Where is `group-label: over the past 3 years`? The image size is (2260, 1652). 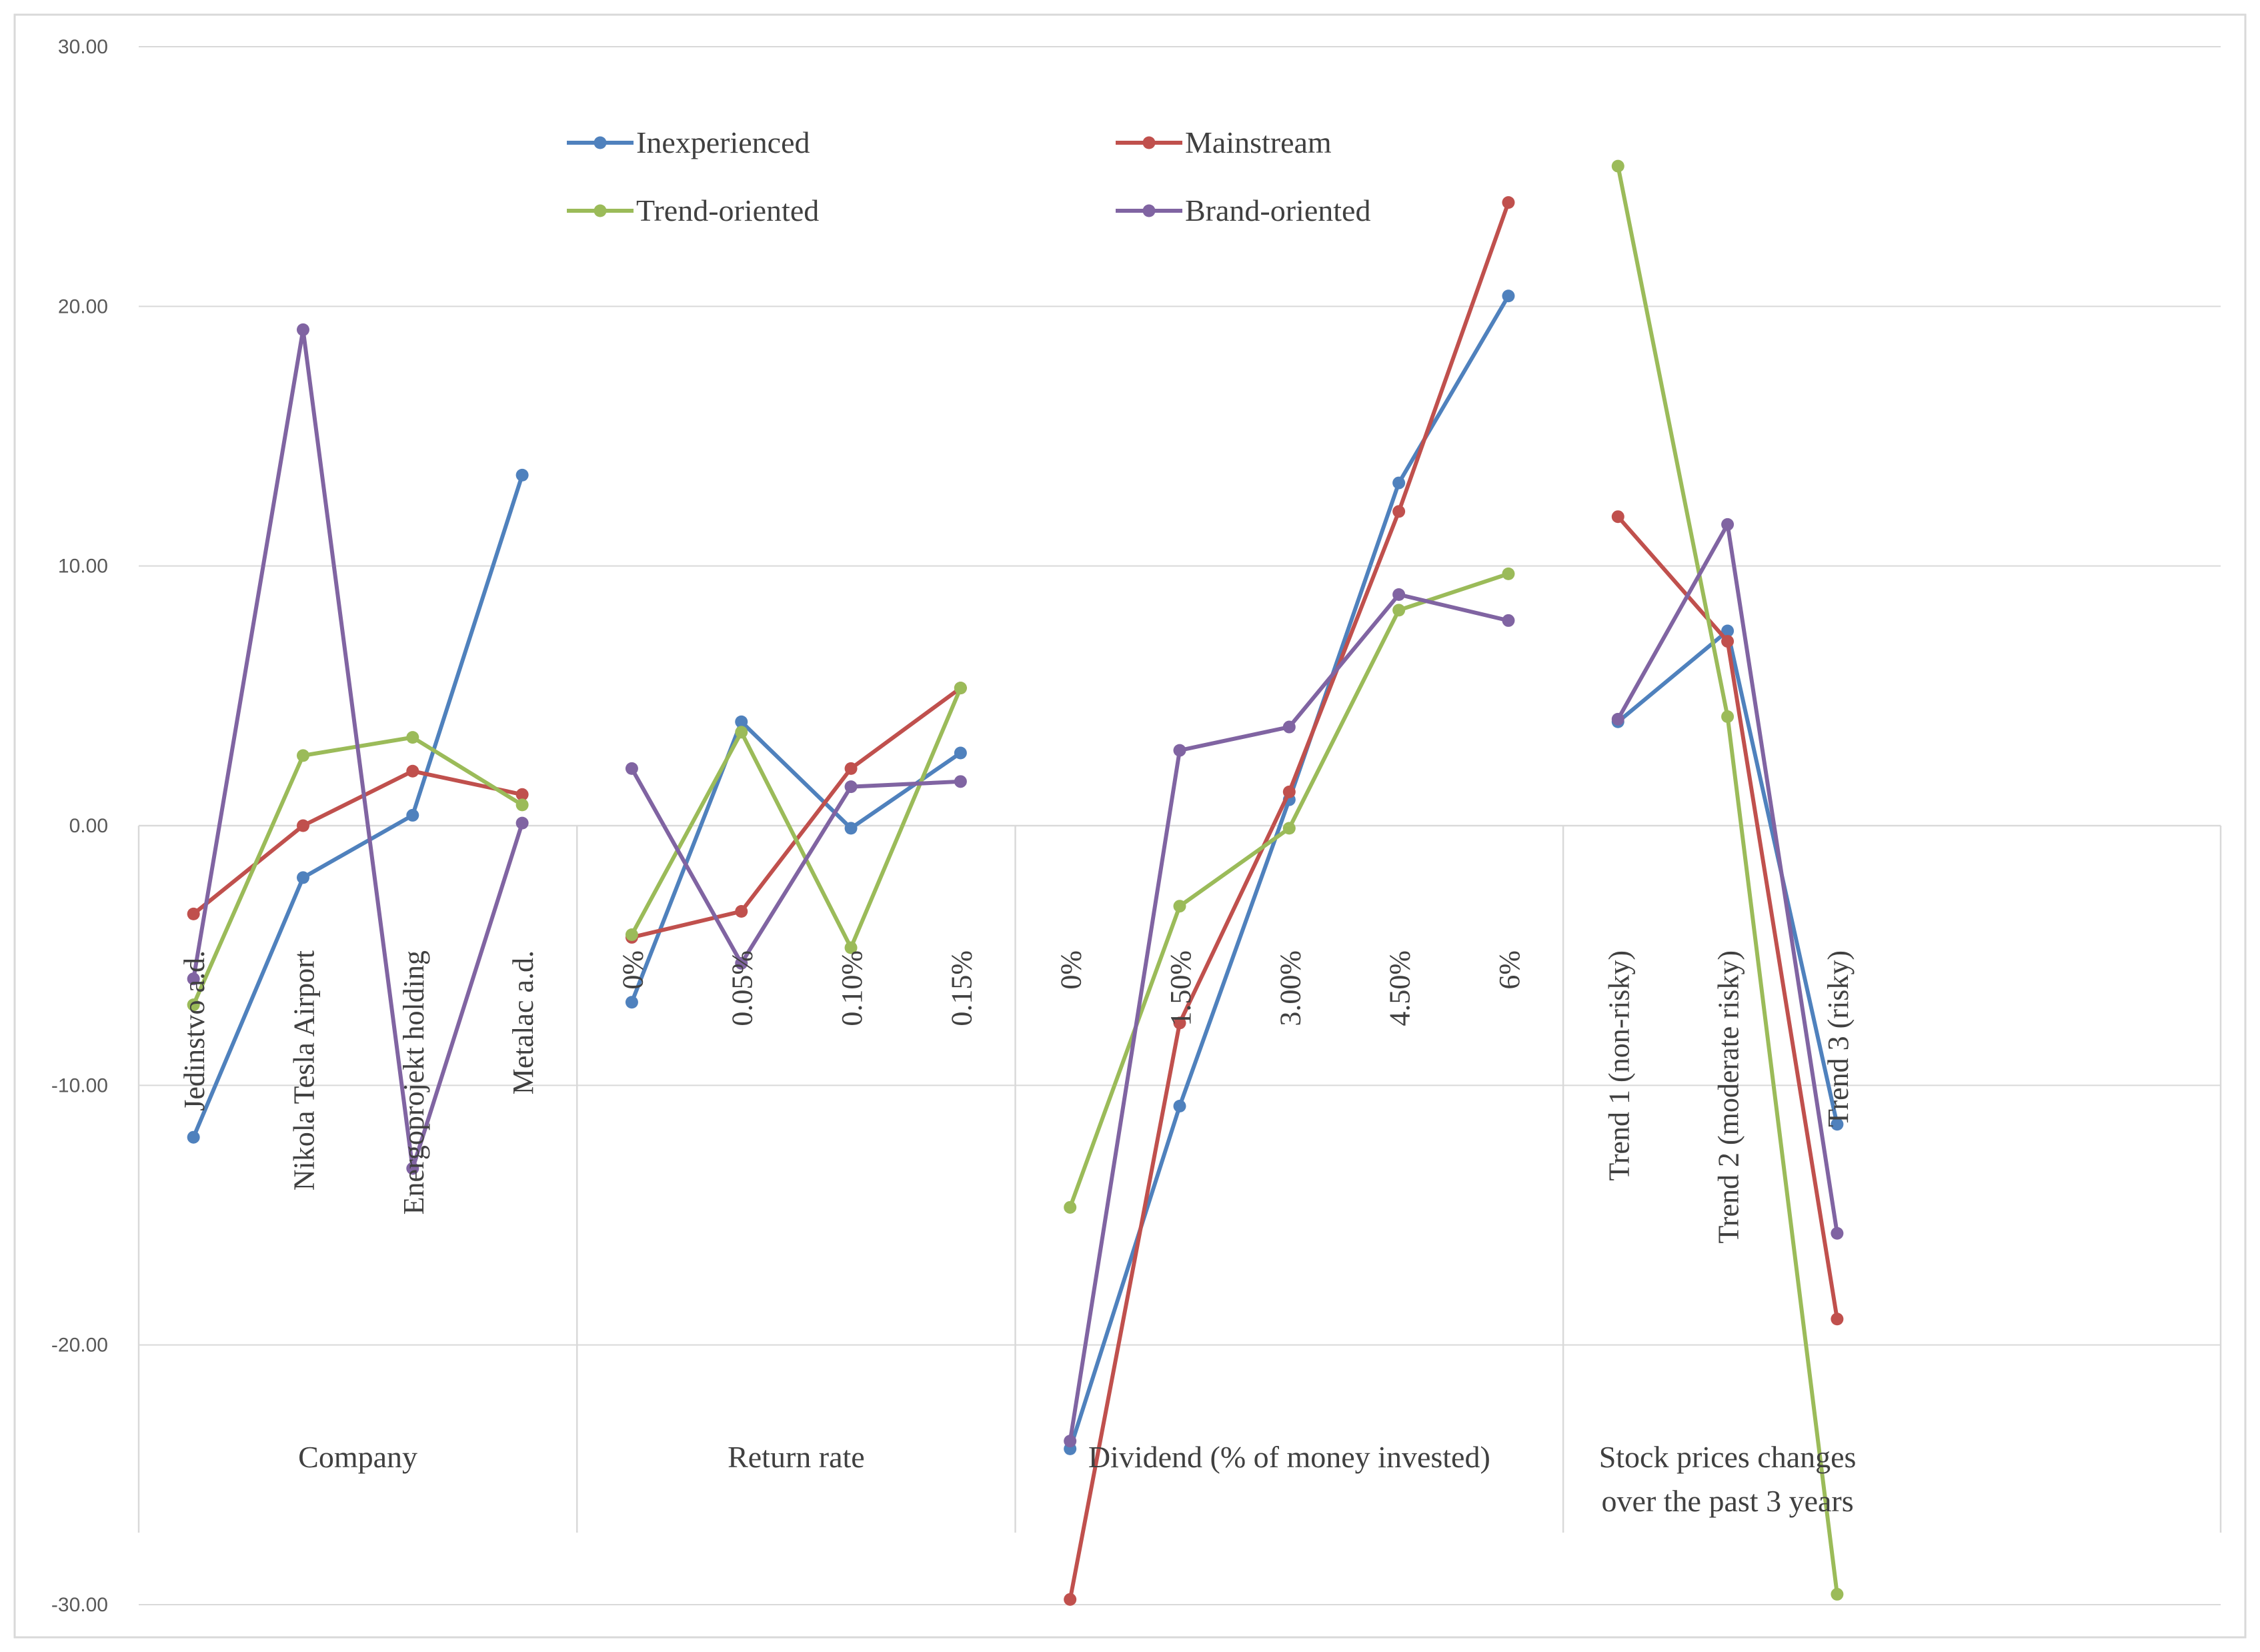
group-label: over the past 3 years is located at coordinates (1728, 1501).